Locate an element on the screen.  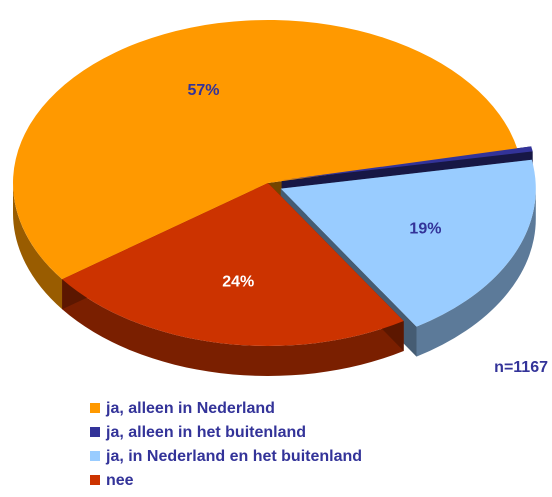
data-label: 57% is located at coordinates (203, 90).